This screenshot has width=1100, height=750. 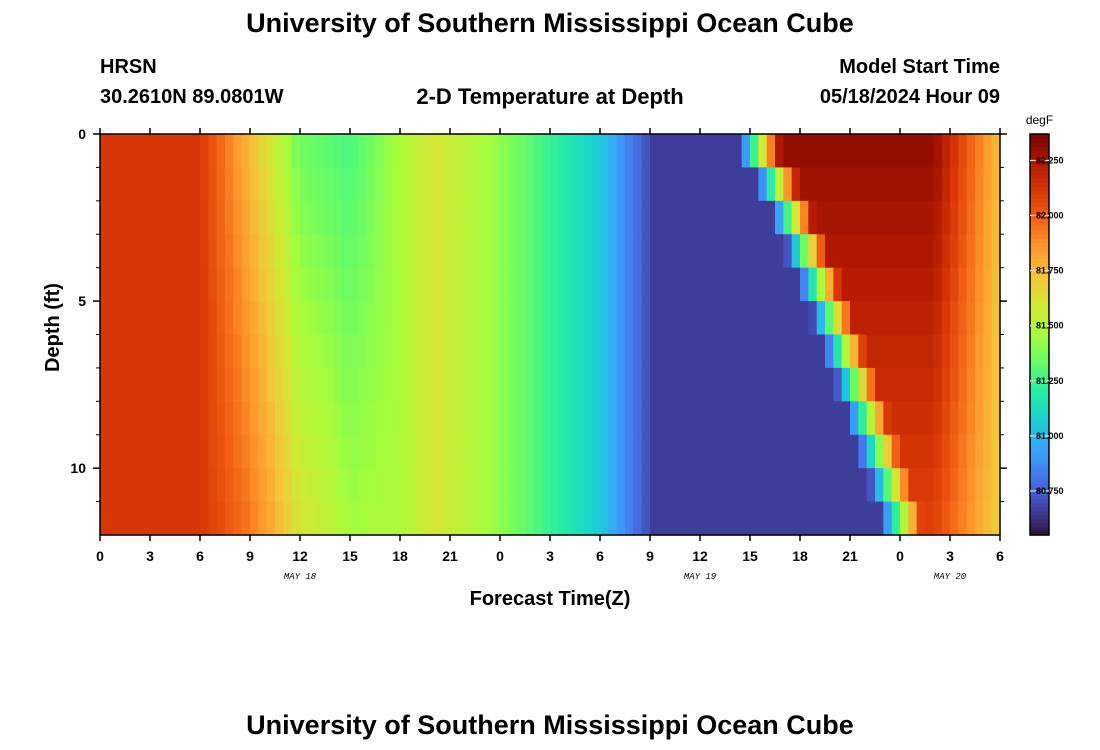 I want to click on colorbar-tick-label: 81.500, so click(x=1050, y=326).